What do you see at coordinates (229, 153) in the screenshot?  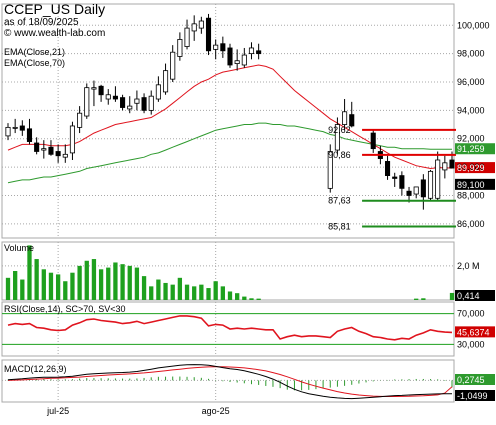 I see `ema70-line` at bounding box center [229, 153].